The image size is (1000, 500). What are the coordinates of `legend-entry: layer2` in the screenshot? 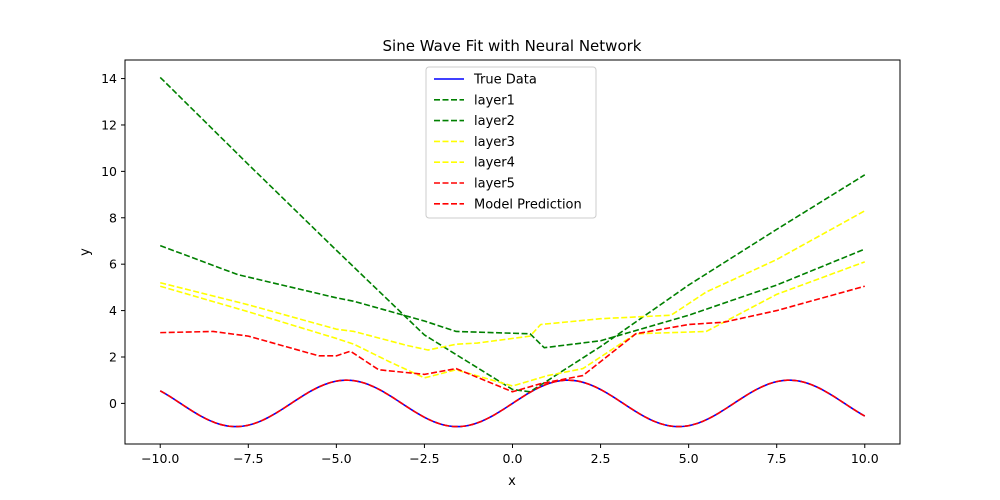 It's located at (494, 121).